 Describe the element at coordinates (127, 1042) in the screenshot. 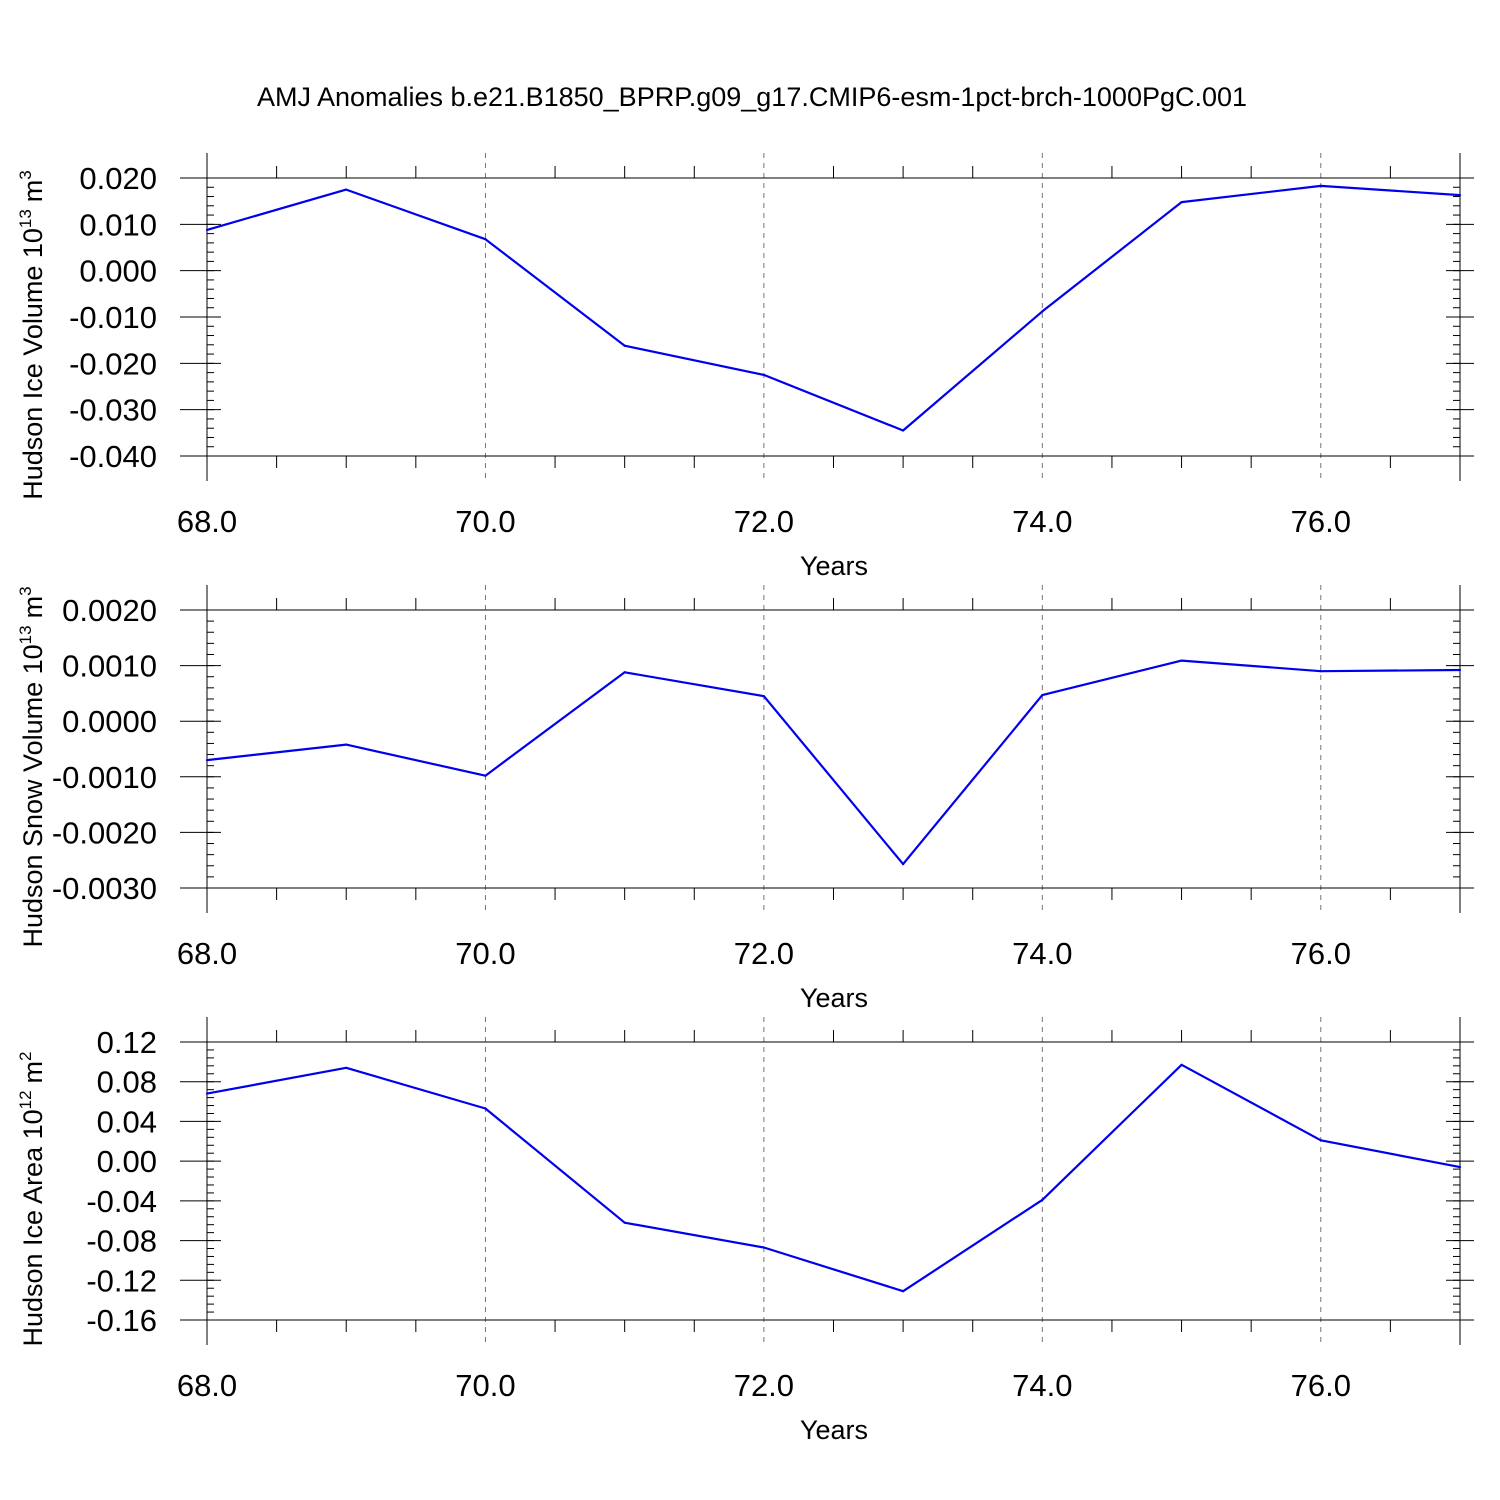

I see `y-tick-label: 0.12` at that location.